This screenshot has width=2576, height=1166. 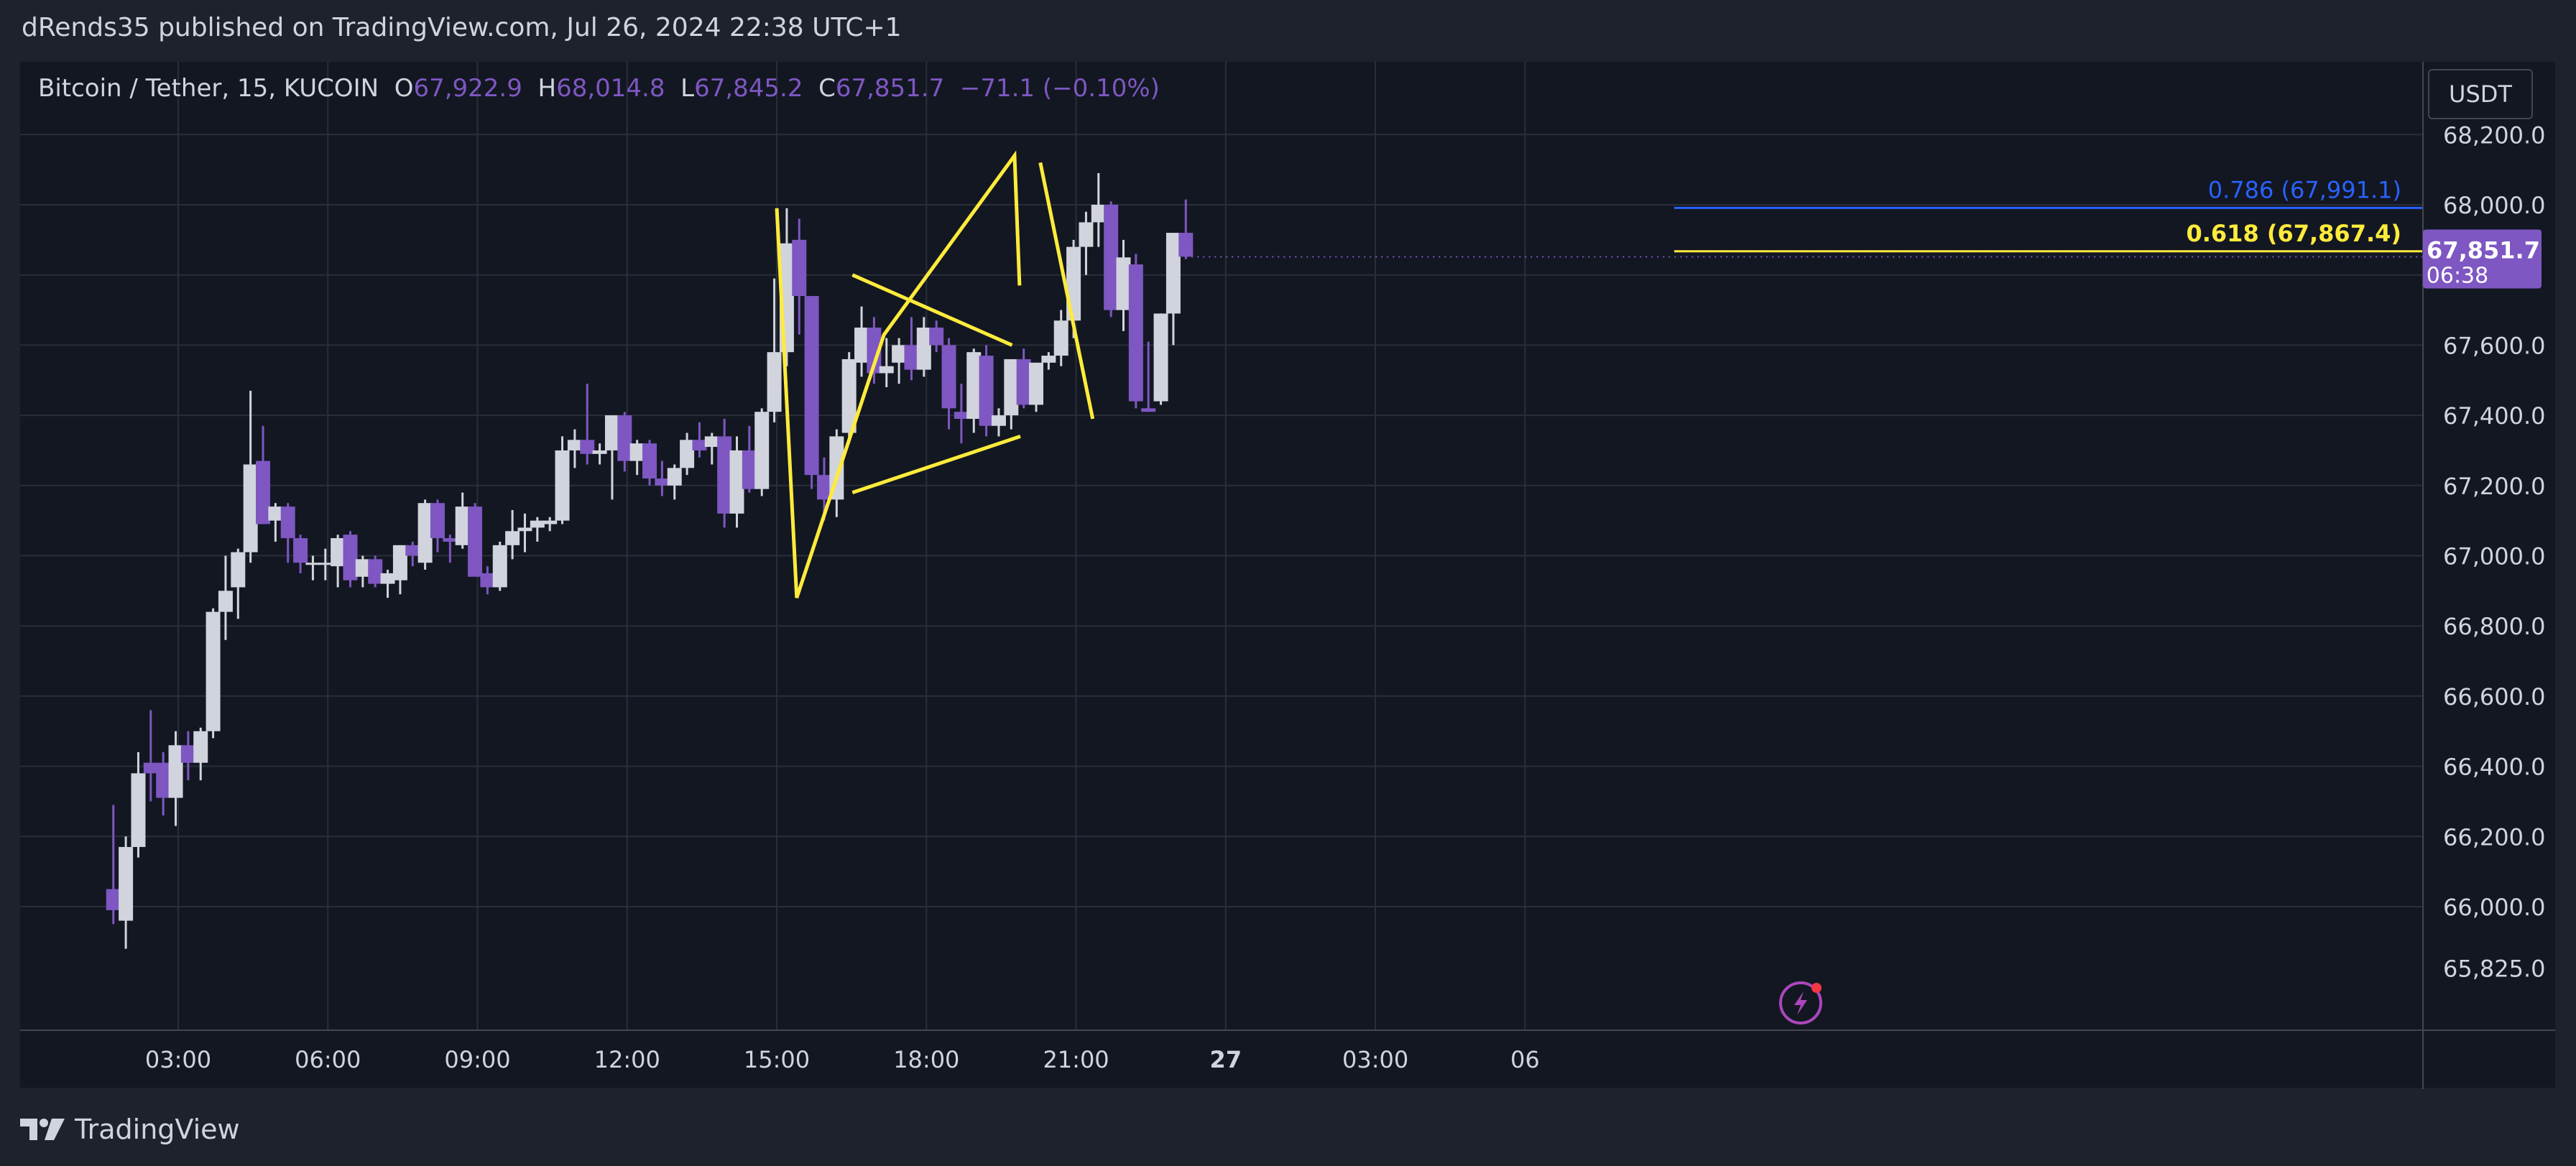 What do you see at coordinates (2494, 626) in the screenshot?
I see `y-tick-label: 66,800.0` at bounding box center [2494, 626].